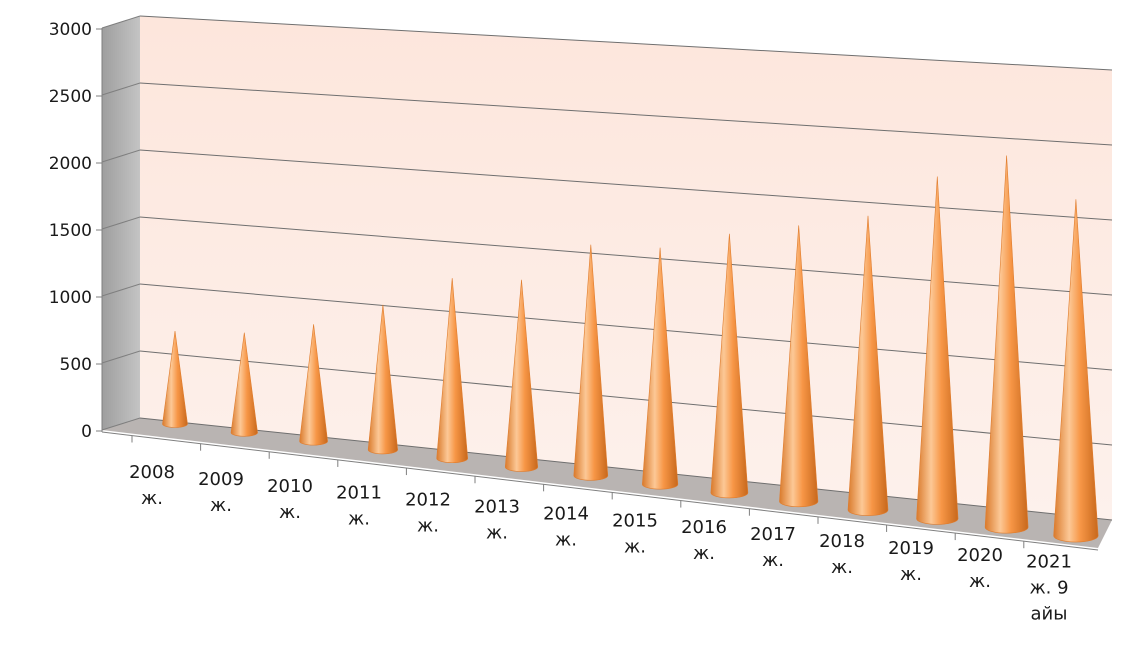  What do you see at coordinates (290, 499) in the screenshot?
I see `x-category-label: 2010 ж.` at bounding box center [290, 499].